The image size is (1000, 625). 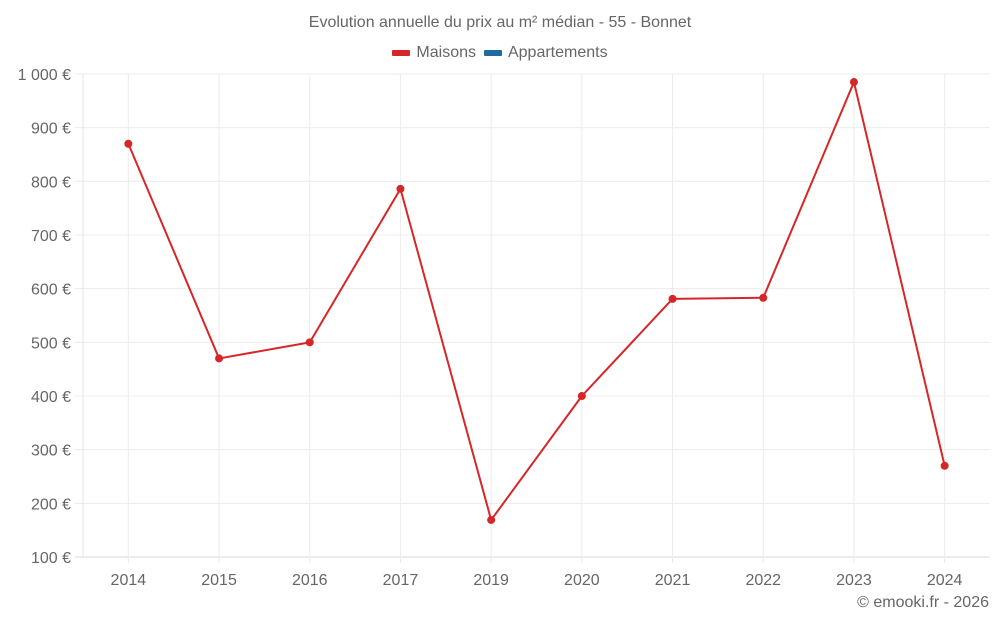 What do you see at coordinates (51, 343) in the screenshot?
I see `y-tick-label: 500 €` at bounding box center [51, 343].